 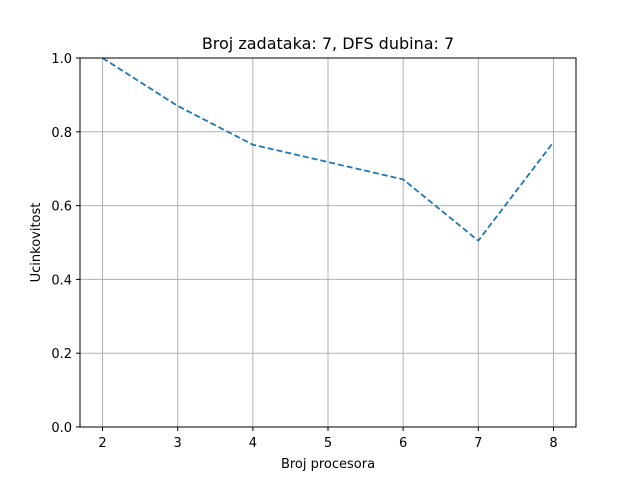 What do you see at coordinates (61, 207) in the screenshot?
I see `y-tick-label: 0.6` at bounding box center [61, 207].